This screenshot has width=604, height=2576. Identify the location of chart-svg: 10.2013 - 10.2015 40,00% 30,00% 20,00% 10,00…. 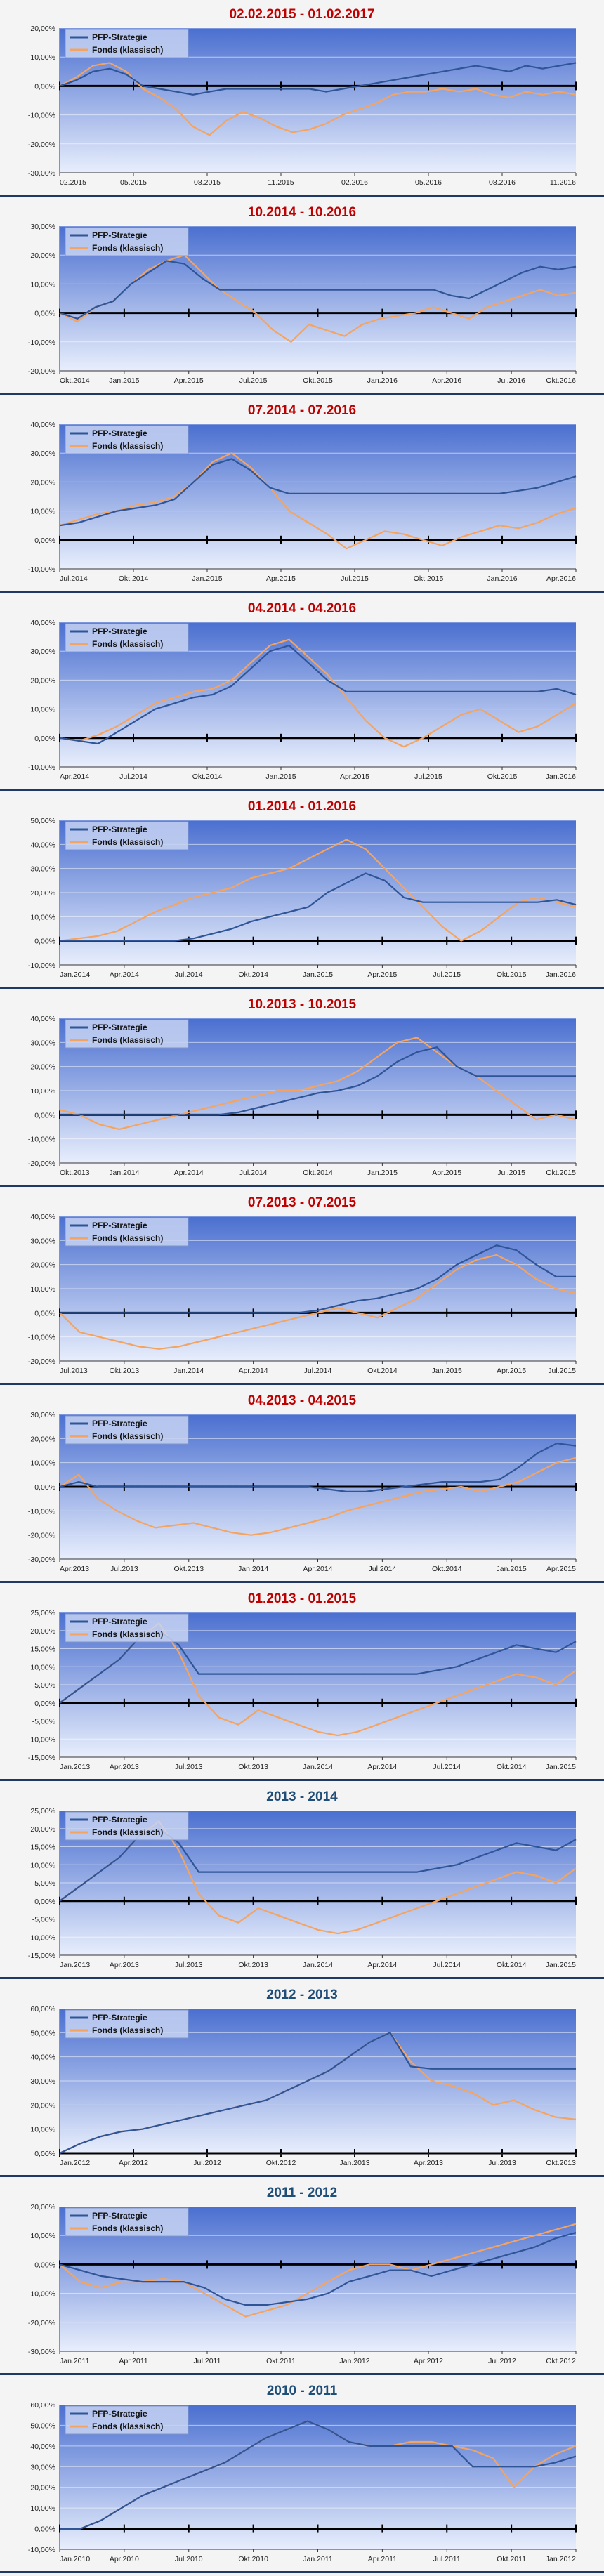
(302, 1087).